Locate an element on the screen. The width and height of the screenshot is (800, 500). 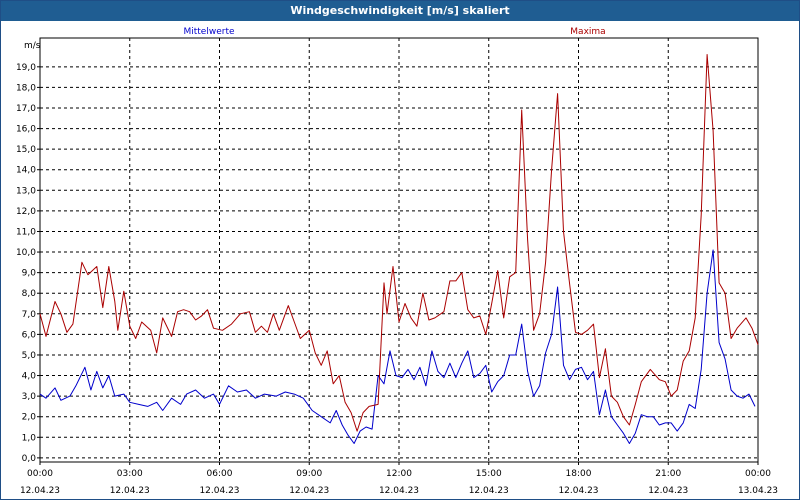
y-tick-label: 11,0 is located at coordinates (26, 232).